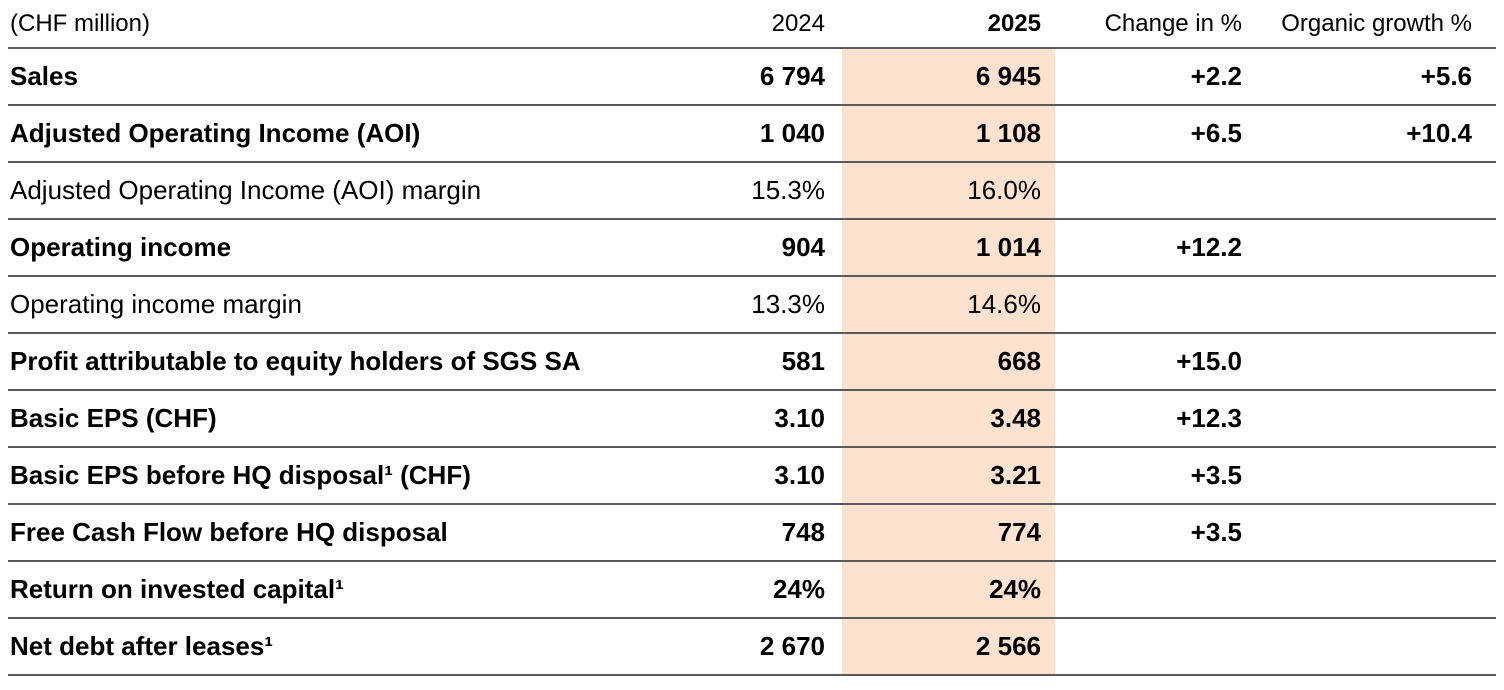 Image resolution: width=1504 pixels, height=690 pixels. Describe the element at coordinates (325, 248) in the screenshot. I see `row-label: Operating income` at that location.